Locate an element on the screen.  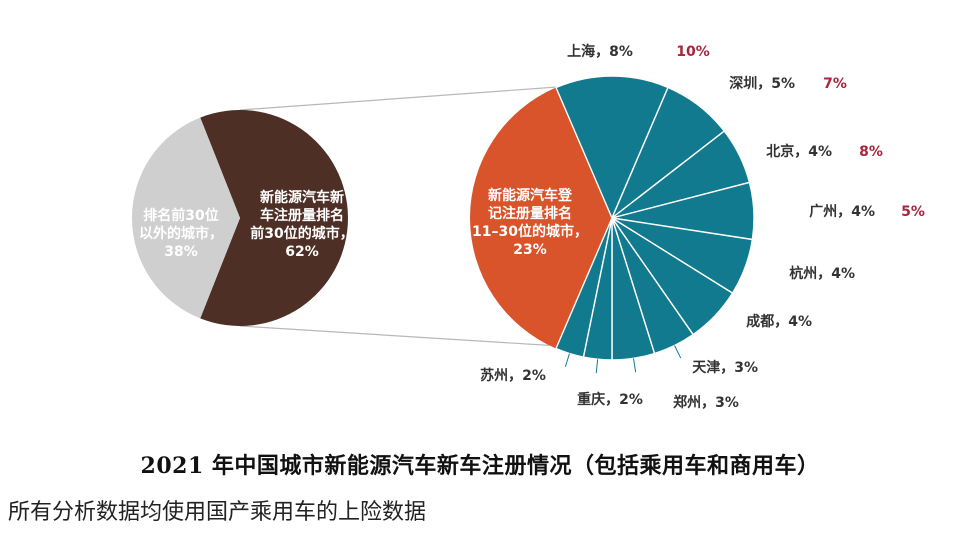
city-extra-value: 10% is located at coordinates (693, 52).